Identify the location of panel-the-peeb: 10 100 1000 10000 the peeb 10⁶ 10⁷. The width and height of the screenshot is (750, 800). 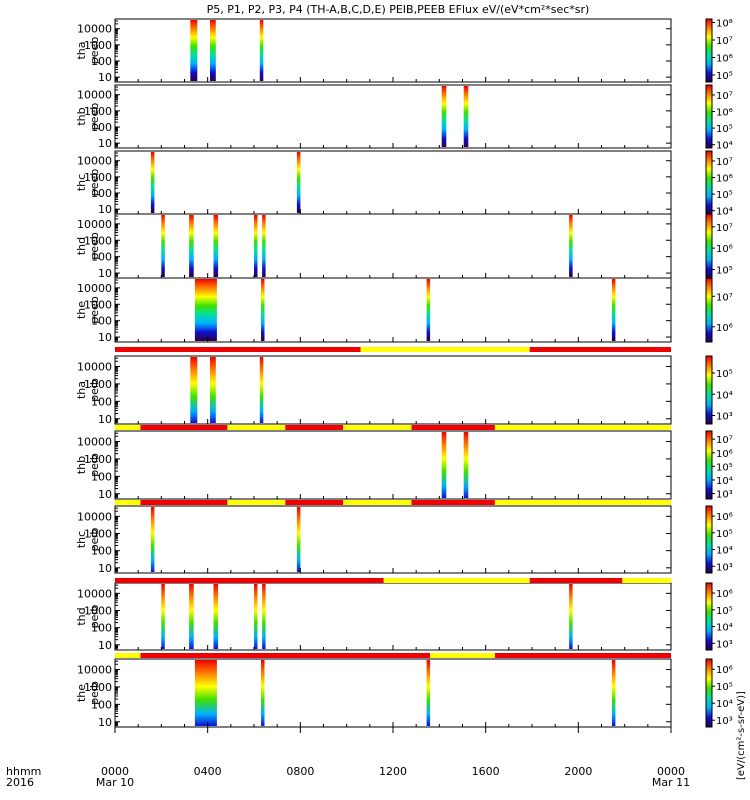
(404, 310).